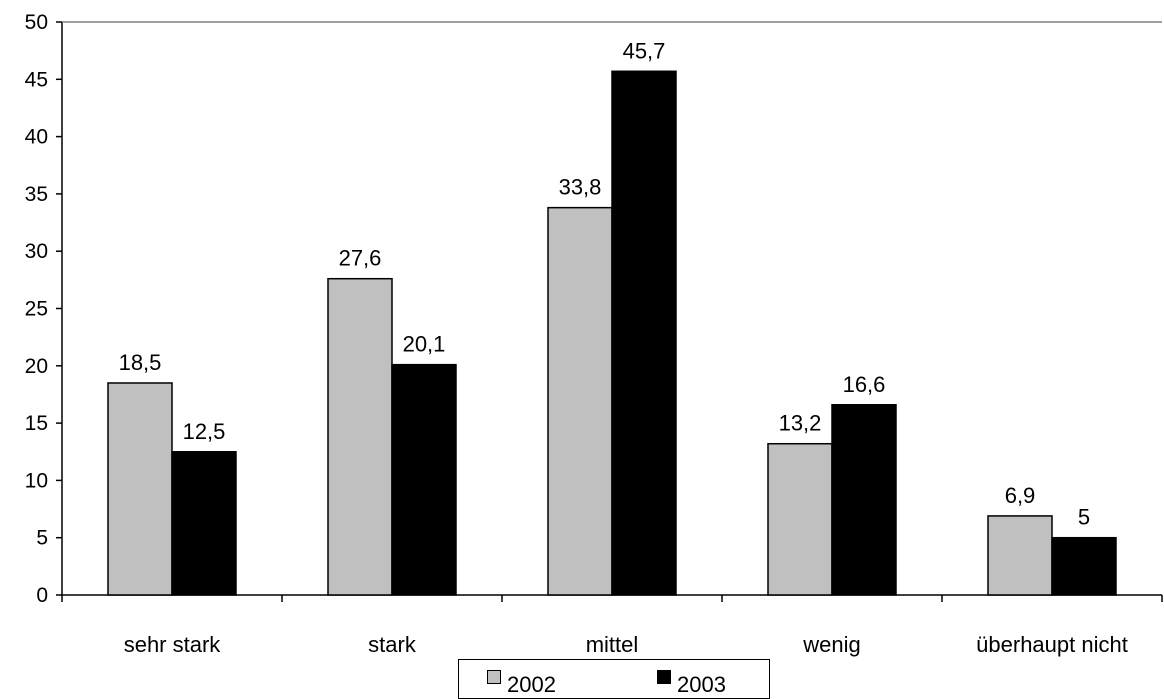  Describe the element at coordinates (173, 644) in the screenshot. I see `category-label: sehr stark` at that location.